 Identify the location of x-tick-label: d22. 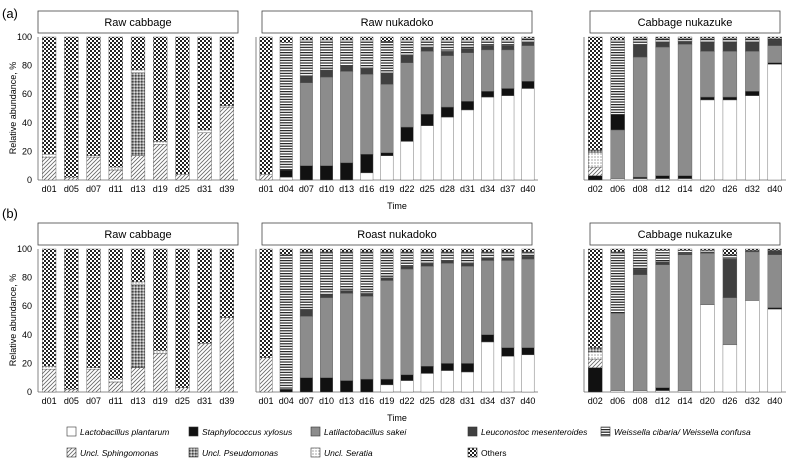
(407, 189).